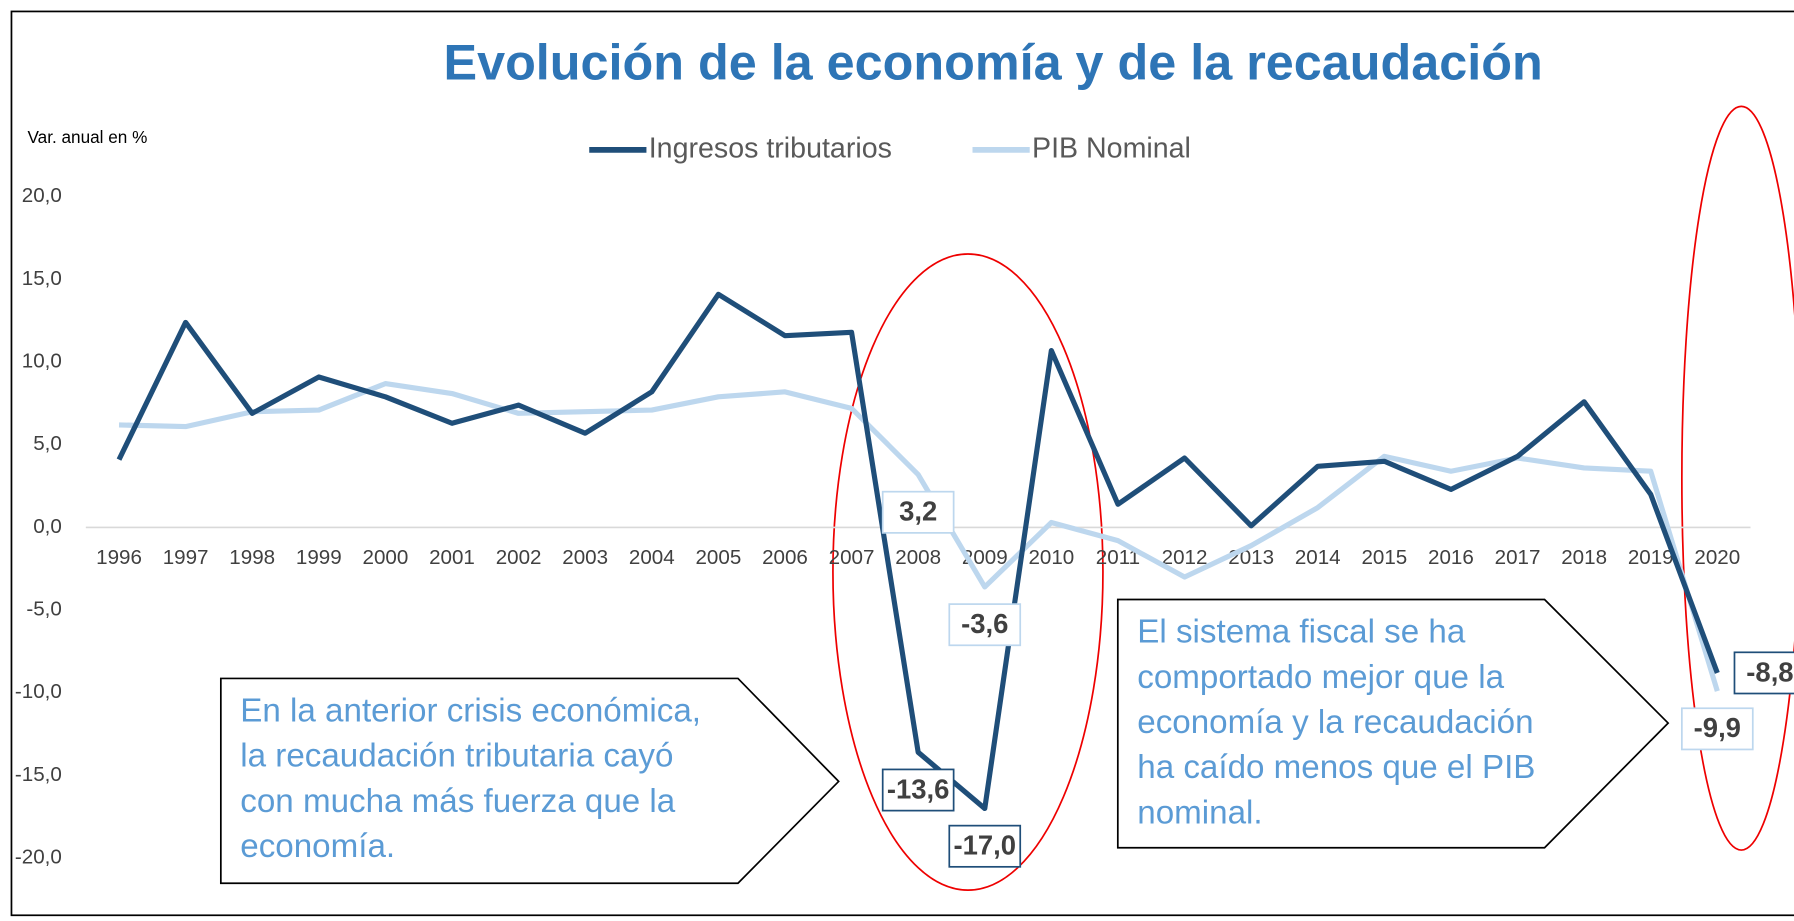  I want to click on annotation-text: nominal., so click(1199, 812).